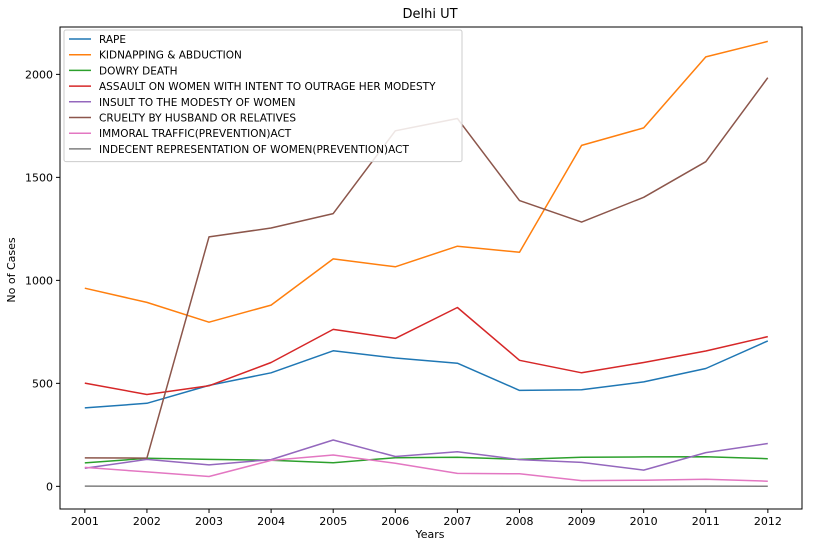 Image resolution: width=813 pixels, height=548 pixels. What do you see at coordinates (138, 71) in the screenshot?
I see `legend-entry: DOWRY DEATH` at bounding box center [138, 71].